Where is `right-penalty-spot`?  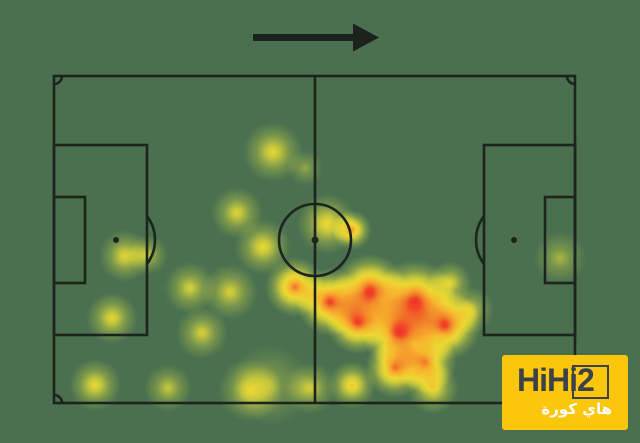
right-penalty-spot is located at coordinates (514, 240).